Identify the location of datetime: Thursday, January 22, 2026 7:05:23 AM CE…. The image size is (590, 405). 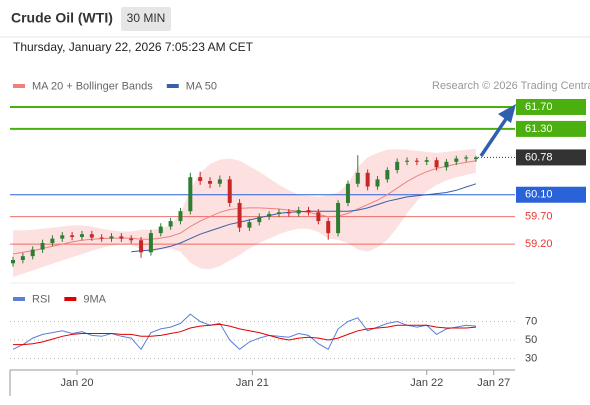
(133, 47).